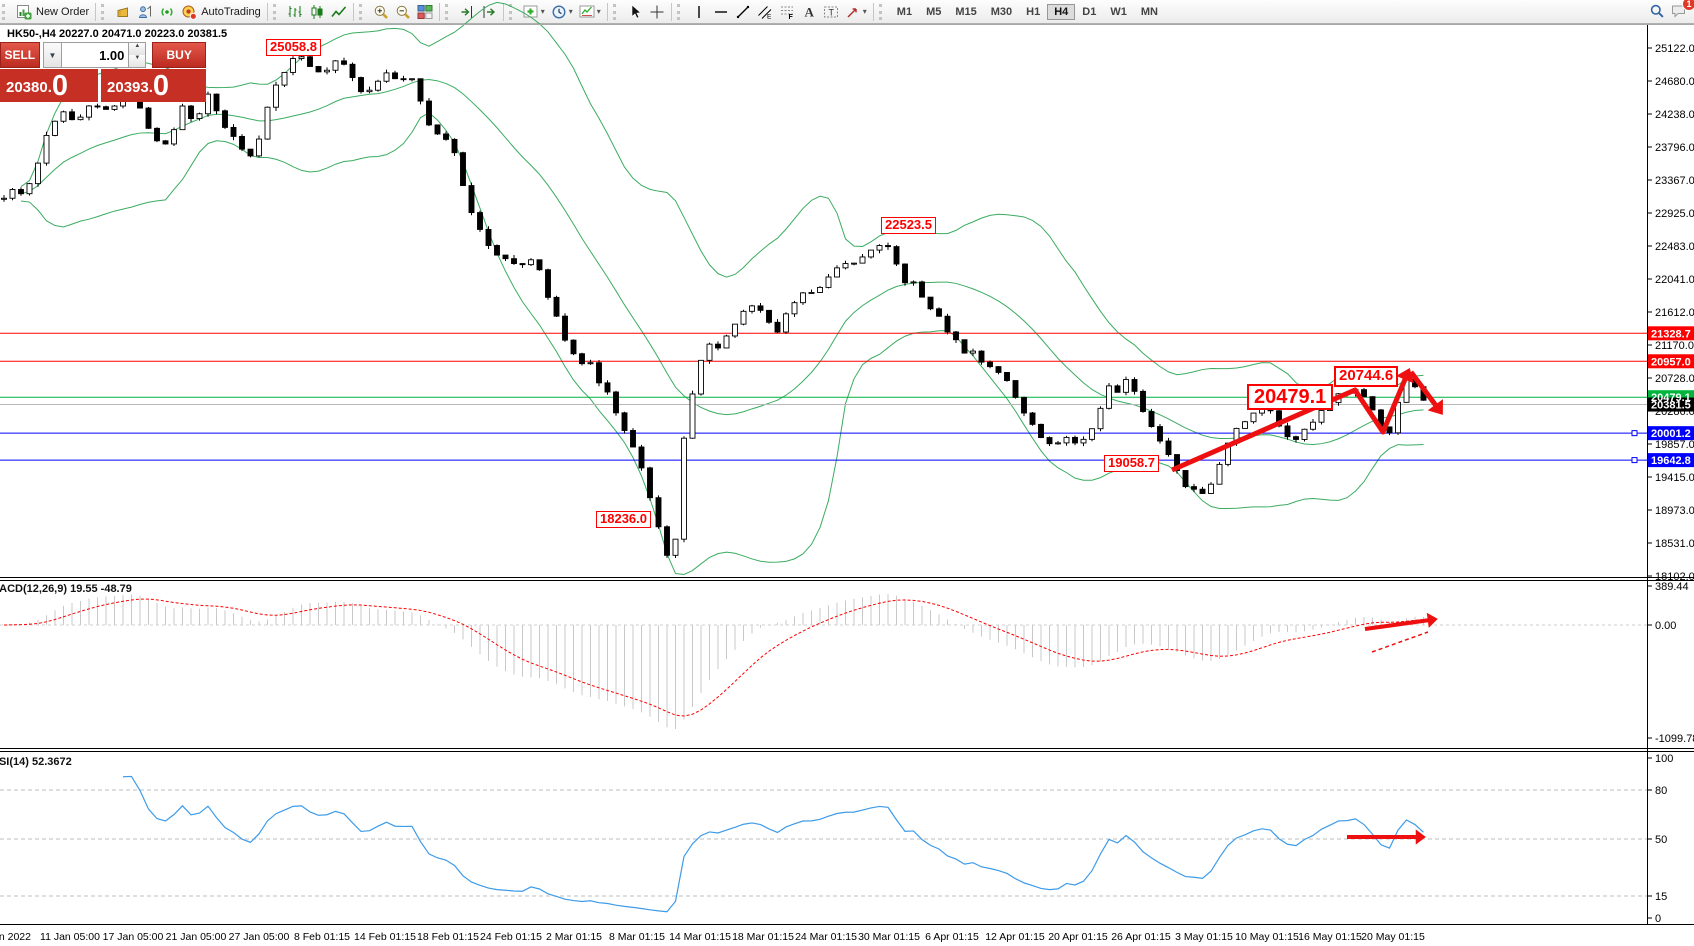 This screenshot has width=1694, height=946. I want to click on toolbar-horizontal-line-button, so click(721, 12).